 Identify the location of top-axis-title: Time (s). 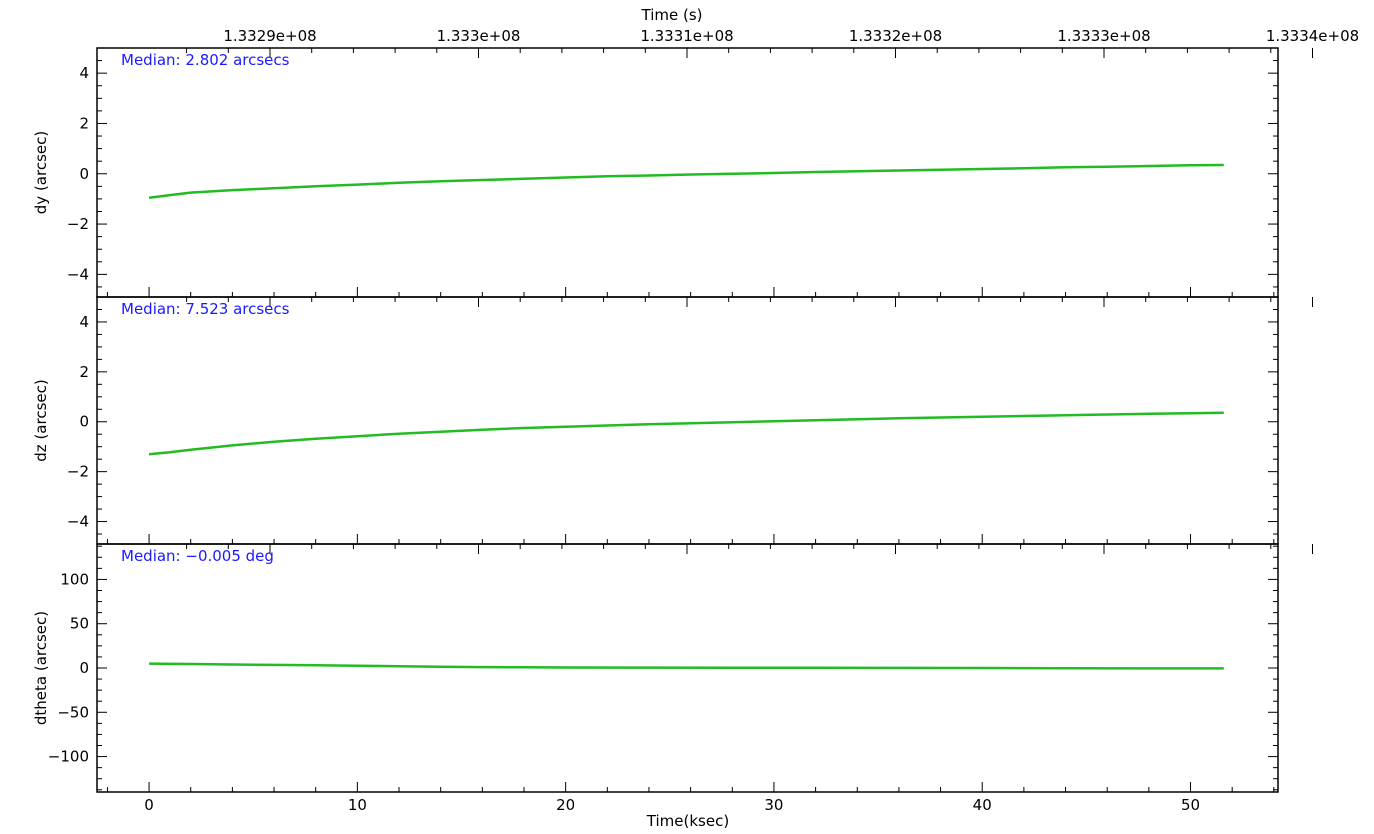
(672, 15).